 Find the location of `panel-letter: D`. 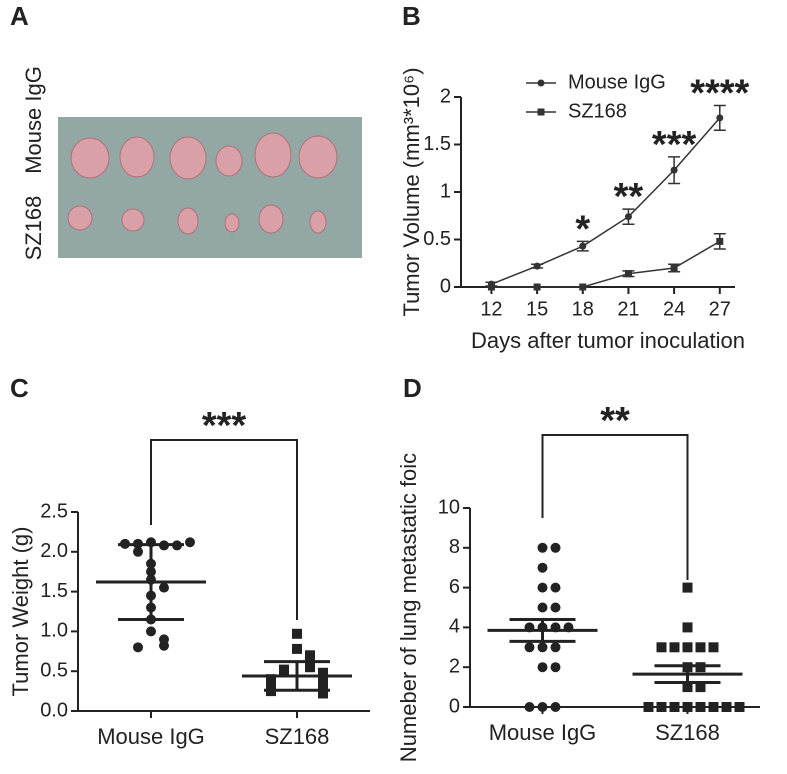

panel-letter: D is located at coordinates (412, 388).